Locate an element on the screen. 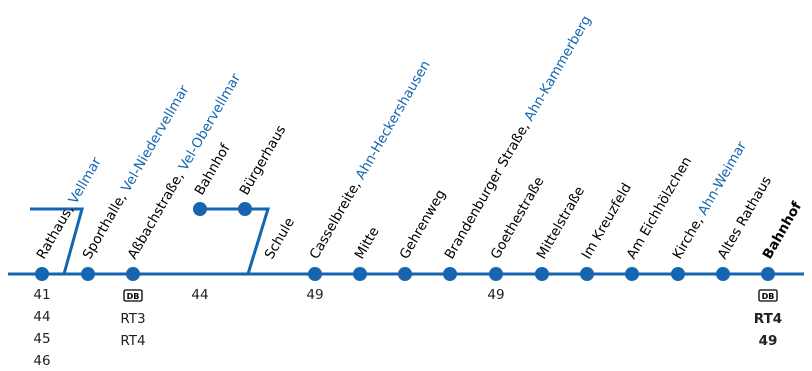 The width and height of the screenshot is (812, 371). connection-line-label: 45 is located at coordinates (41, 339).